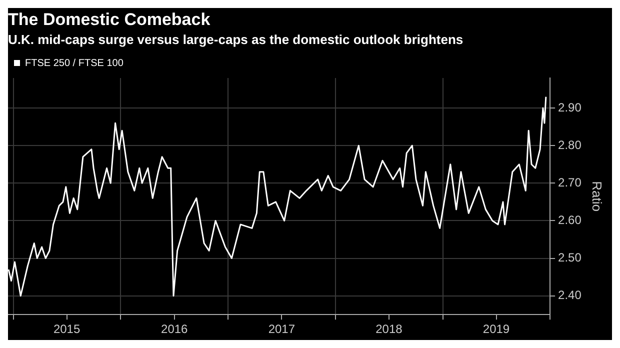 The width and height of the screenshot is (620, 348). What do you see at coordinates (570, 295) in the screenshot?
I see `y-tick-label: 2.40` at bounding box center [570, 295].